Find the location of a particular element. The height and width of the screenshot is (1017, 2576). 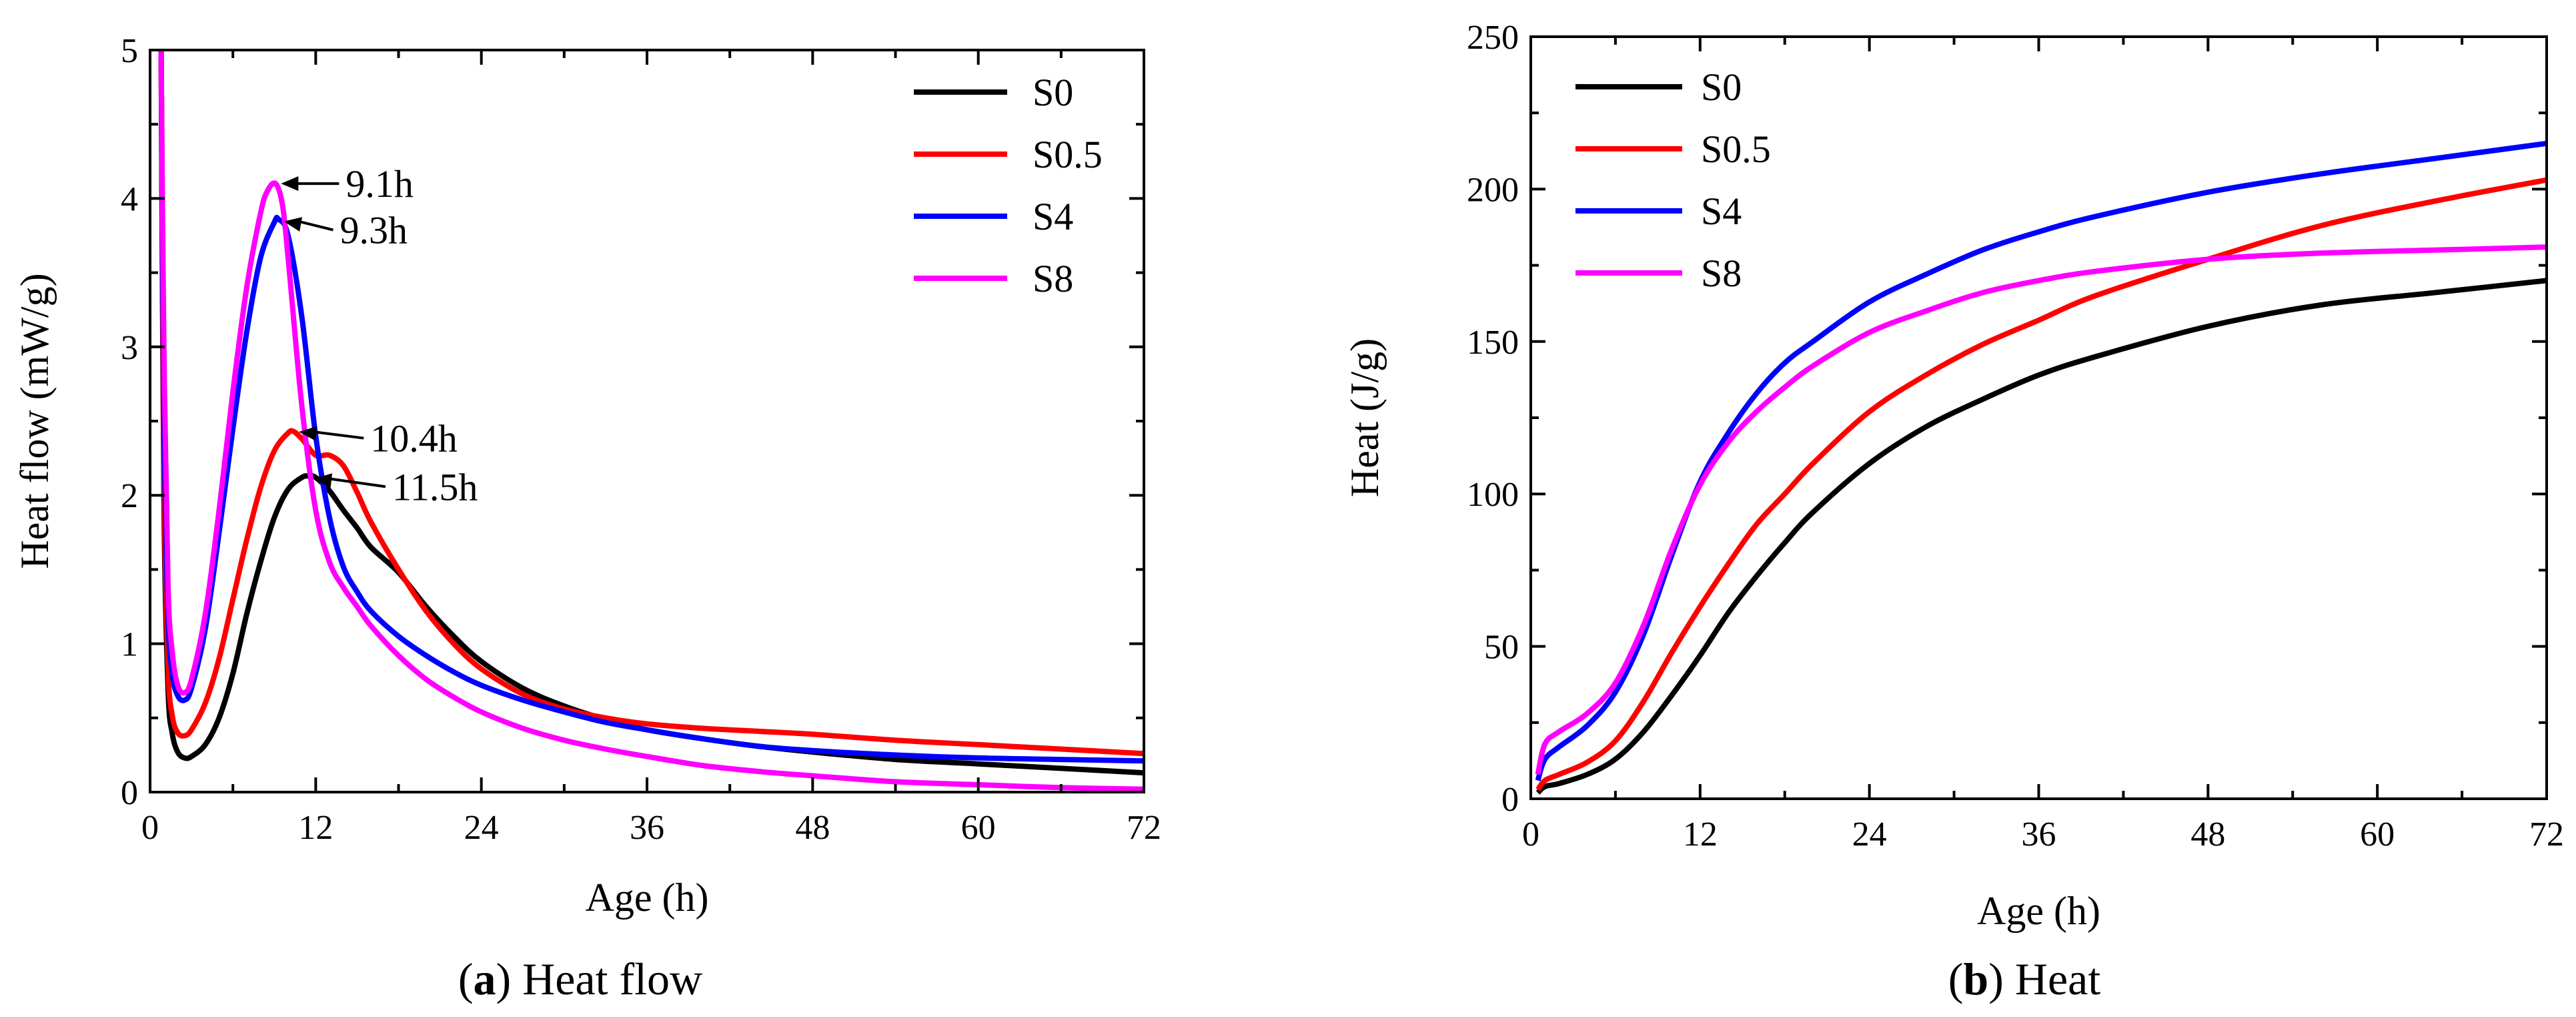

panel-a-y-tick-label: 4 is located at coordinates (129, 199).